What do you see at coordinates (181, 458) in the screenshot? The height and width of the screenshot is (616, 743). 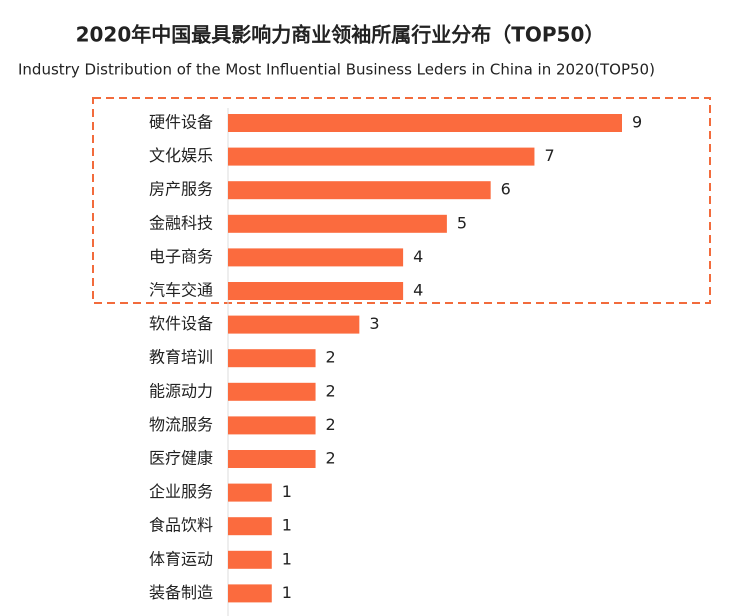 I see `category-label: 医疗健康` at bounding box center [181, 458].